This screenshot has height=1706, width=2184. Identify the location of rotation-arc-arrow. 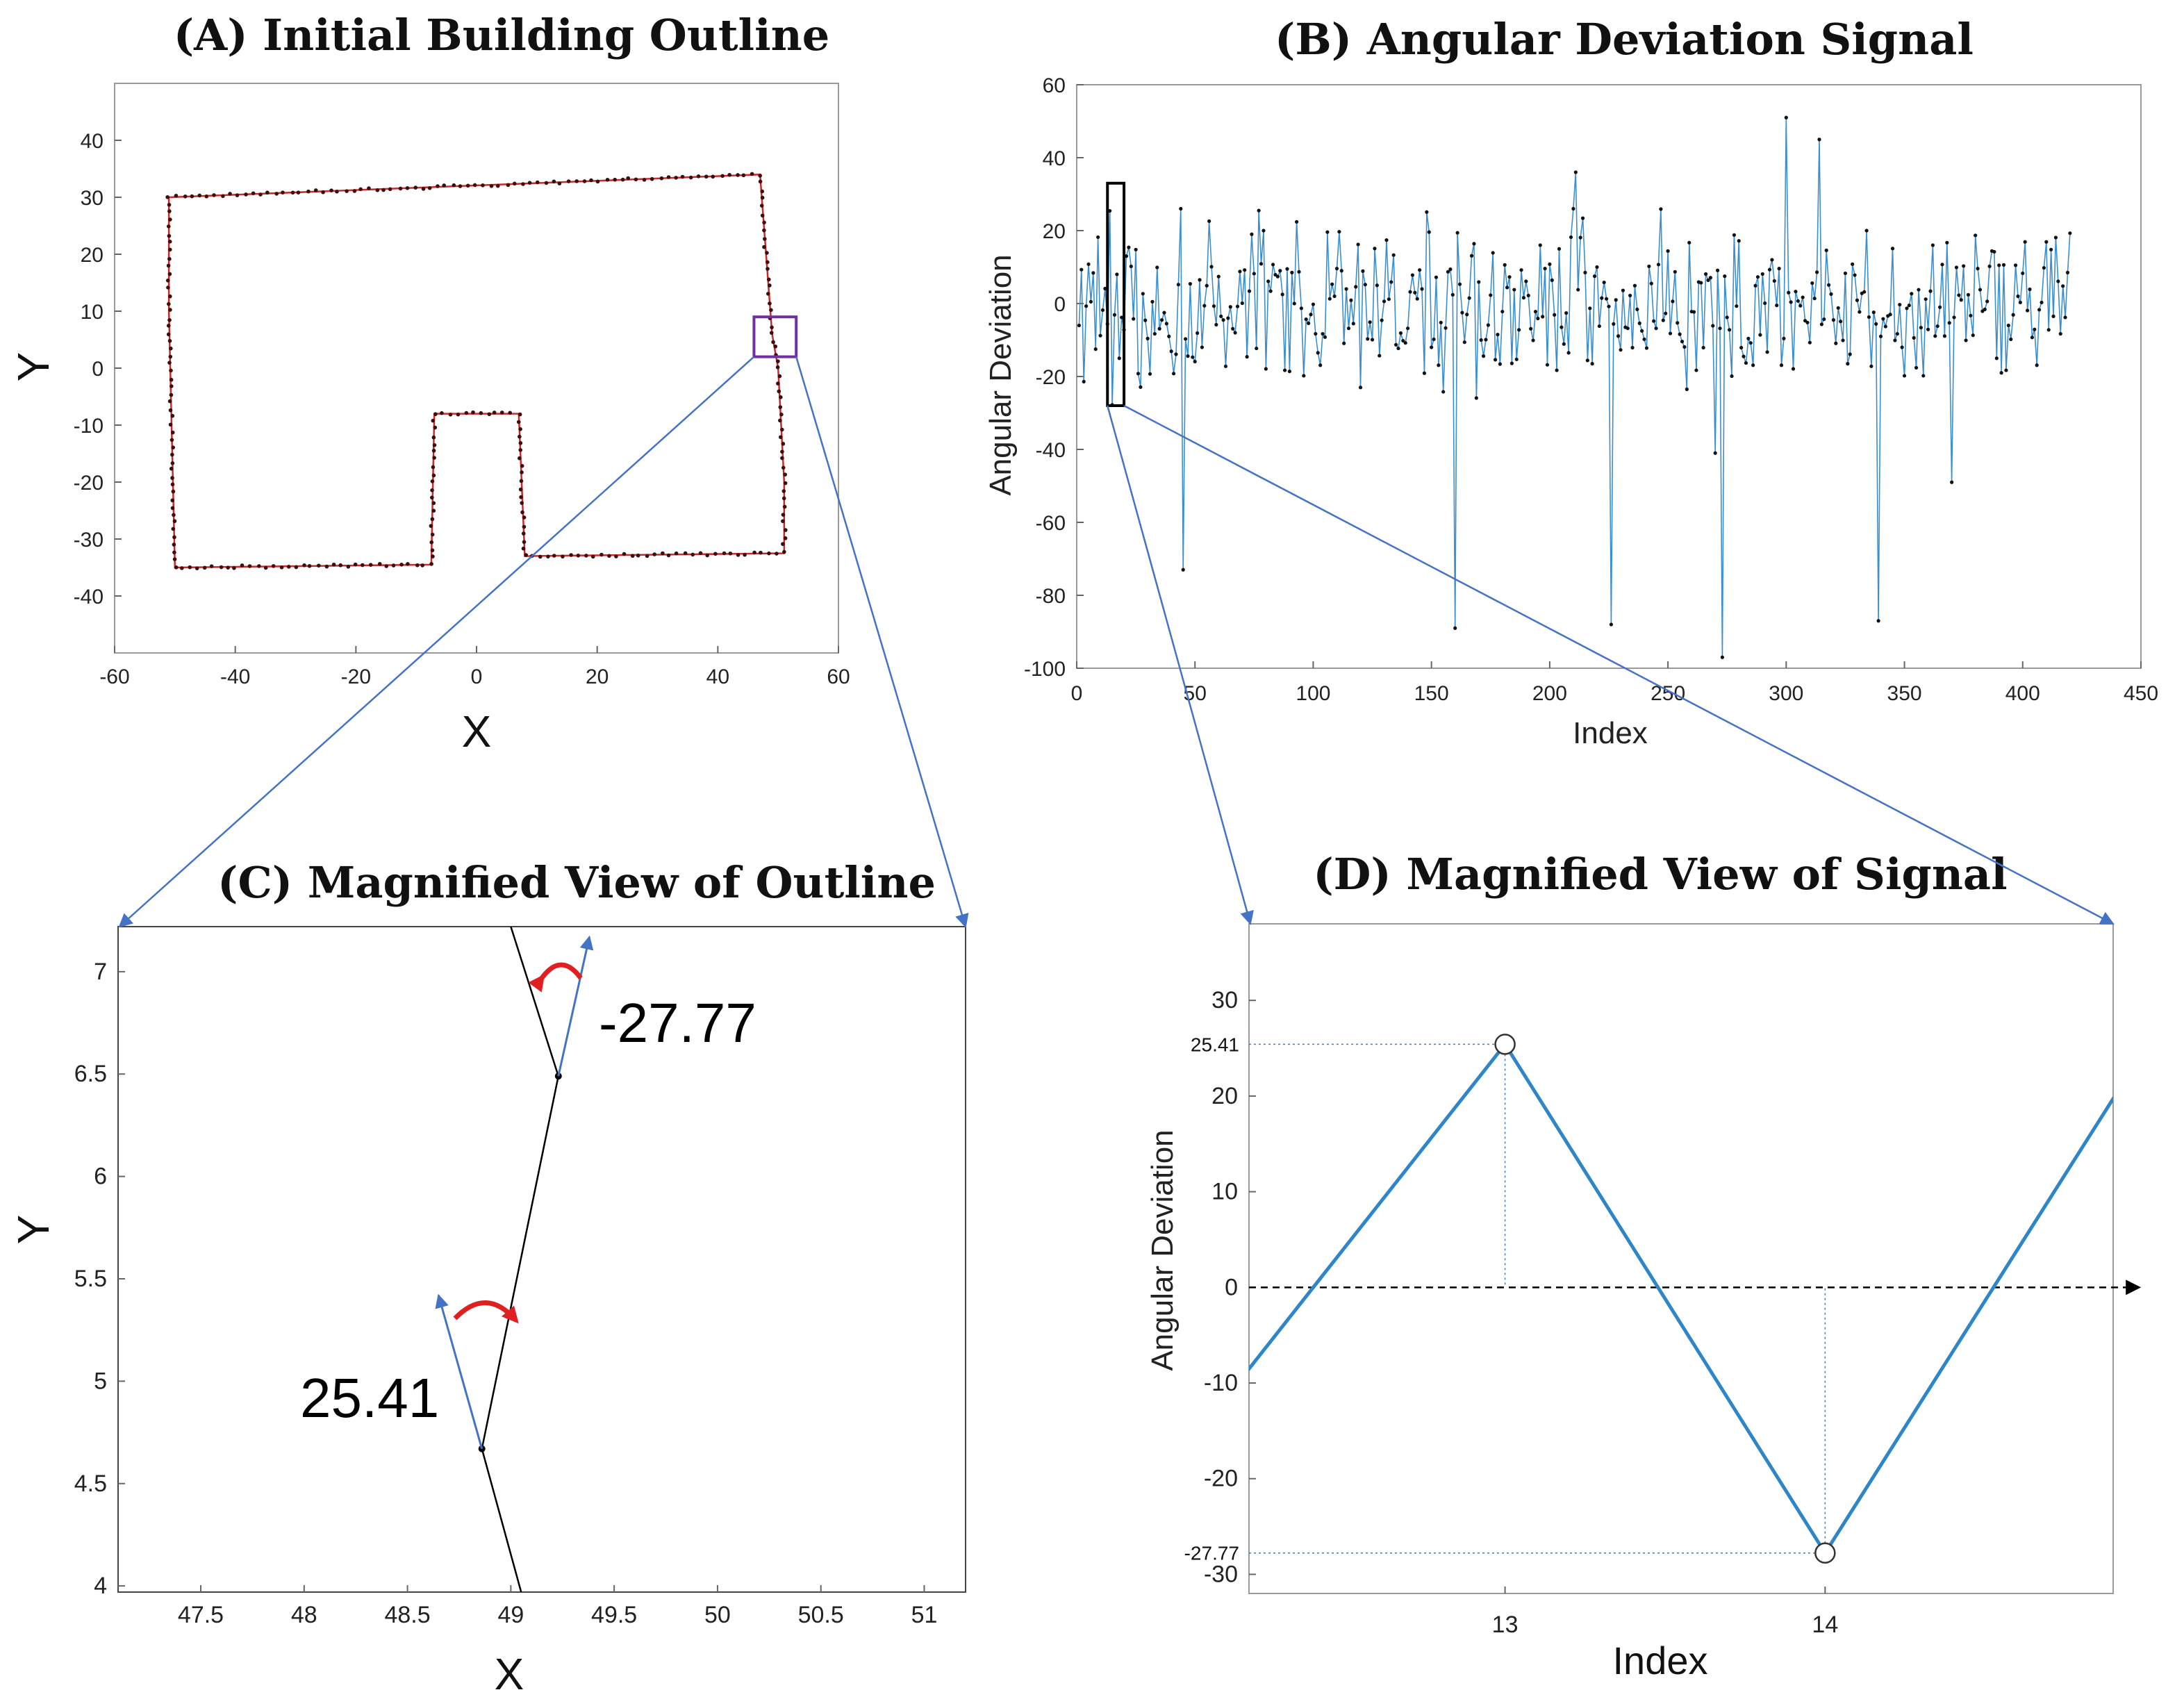
(555, 977).